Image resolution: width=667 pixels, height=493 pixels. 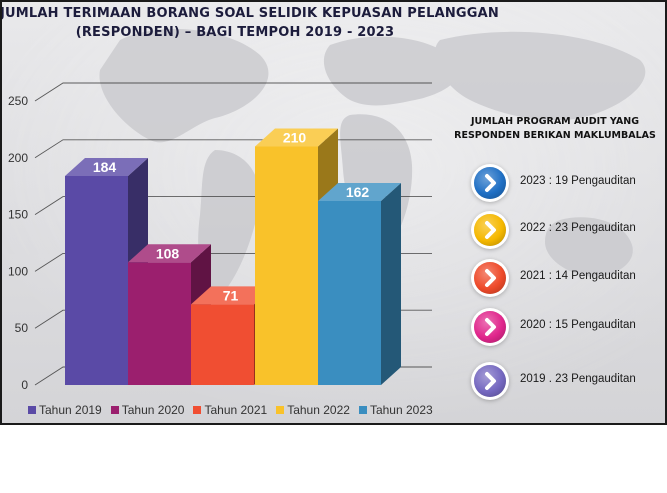 I want to click on legend-label: Tahun 2023, so click(x=401, y=410).